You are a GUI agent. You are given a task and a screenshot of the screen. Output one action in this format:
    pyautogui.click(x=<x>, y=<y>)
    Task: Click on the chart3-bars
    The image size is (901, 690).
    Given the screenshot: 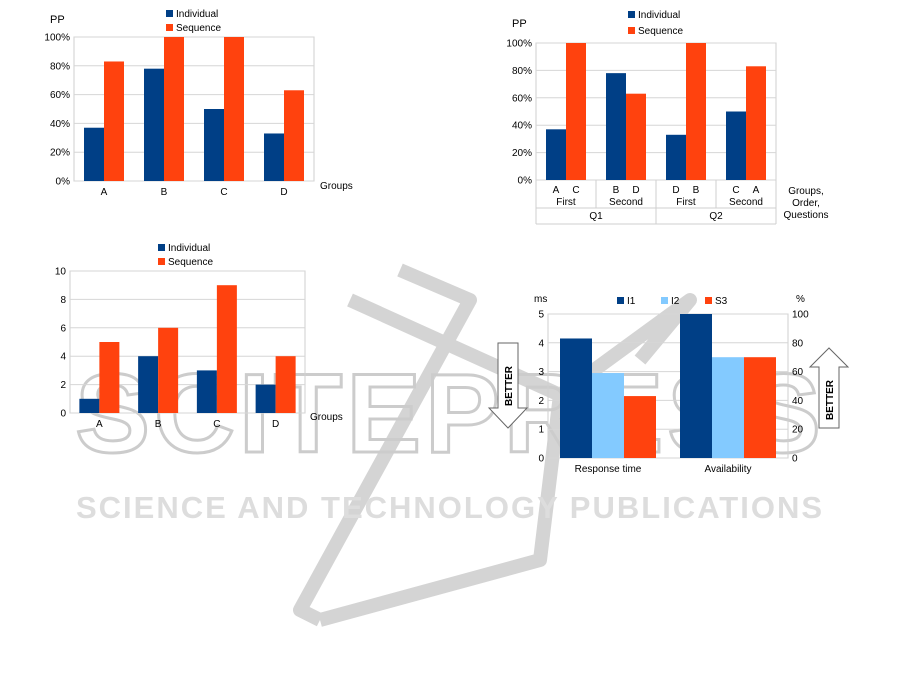 What is the action you would take?
    pyautogui.click(x=187, y=349)
    